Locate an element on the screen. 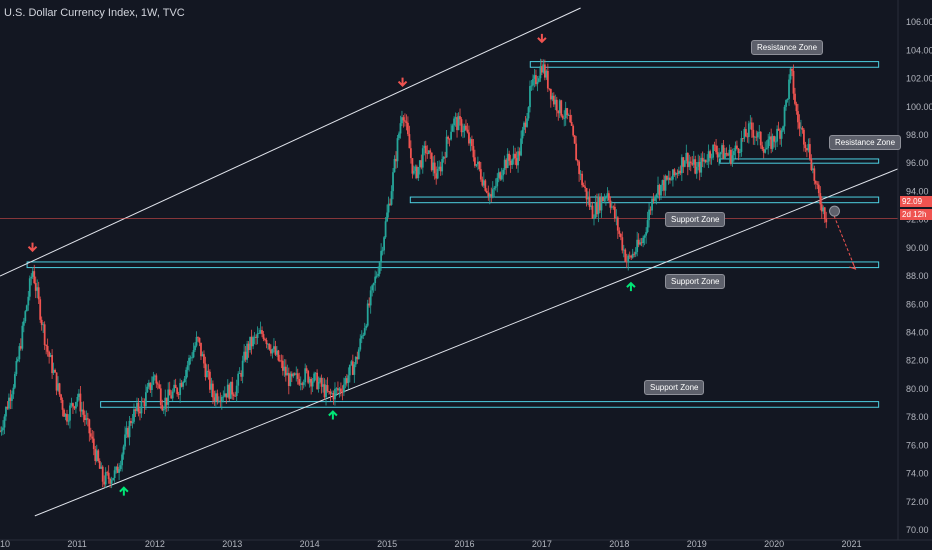 Image resolution: width=932 pixels, height=550 pixels. price-tick-label: 76.00 is located at coordinates (917, 445).